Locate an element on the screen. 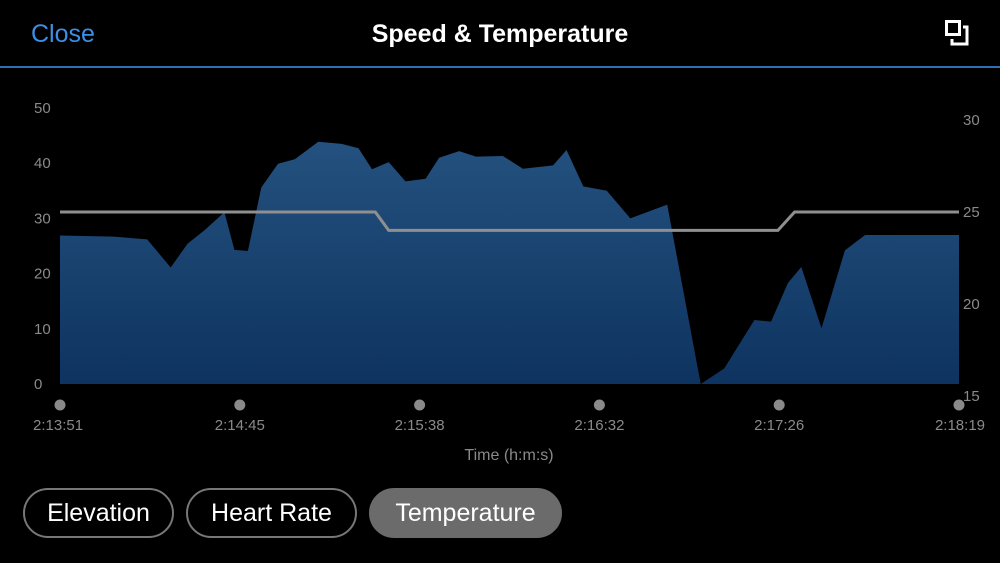 The image size is (1000, 563). tab-elevation: Elevation is located at coordinates (98, 513).